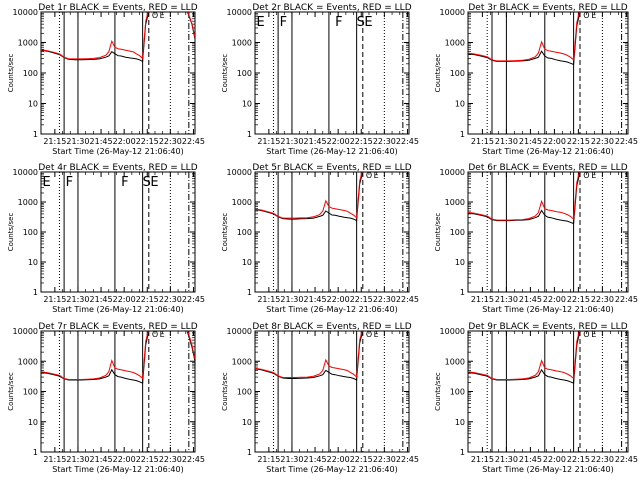 This screenshot has width=640, height=480. Describe the element at coordinates (331, 168) in the screenshot. I see `panel-title: Det 5r BLACK = Events, RED = LLD` at that location.